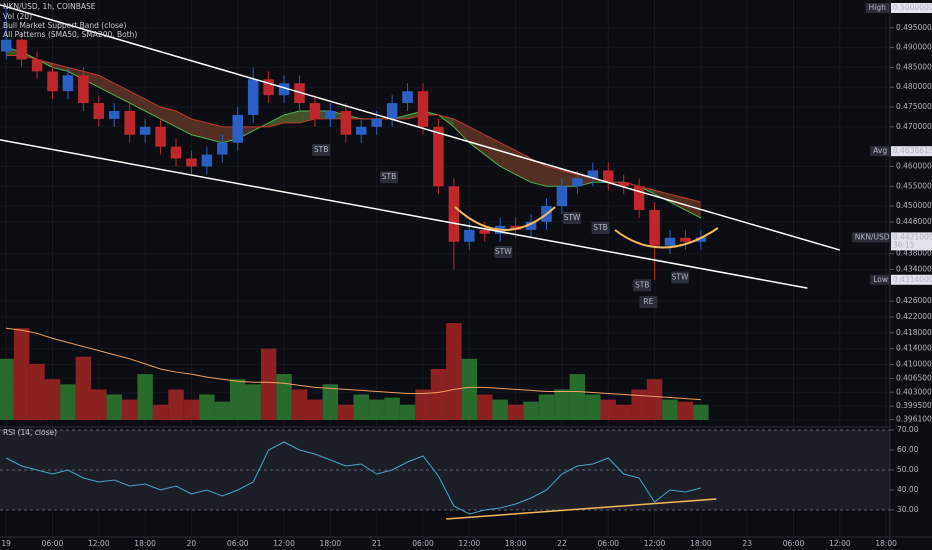 The width and height of the screenshot is (932, 550). I want to click on marker-sub: 36:15, so click(904, 244).